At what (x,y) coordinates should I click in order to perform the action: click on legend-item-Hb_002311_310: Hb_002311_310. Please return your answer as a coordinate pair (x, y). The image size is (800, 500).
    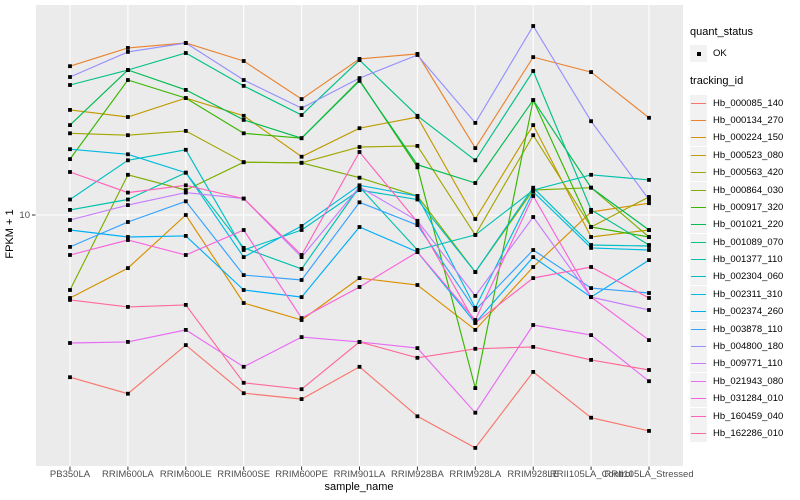
    Looking at the image, I should click on (745, 294).